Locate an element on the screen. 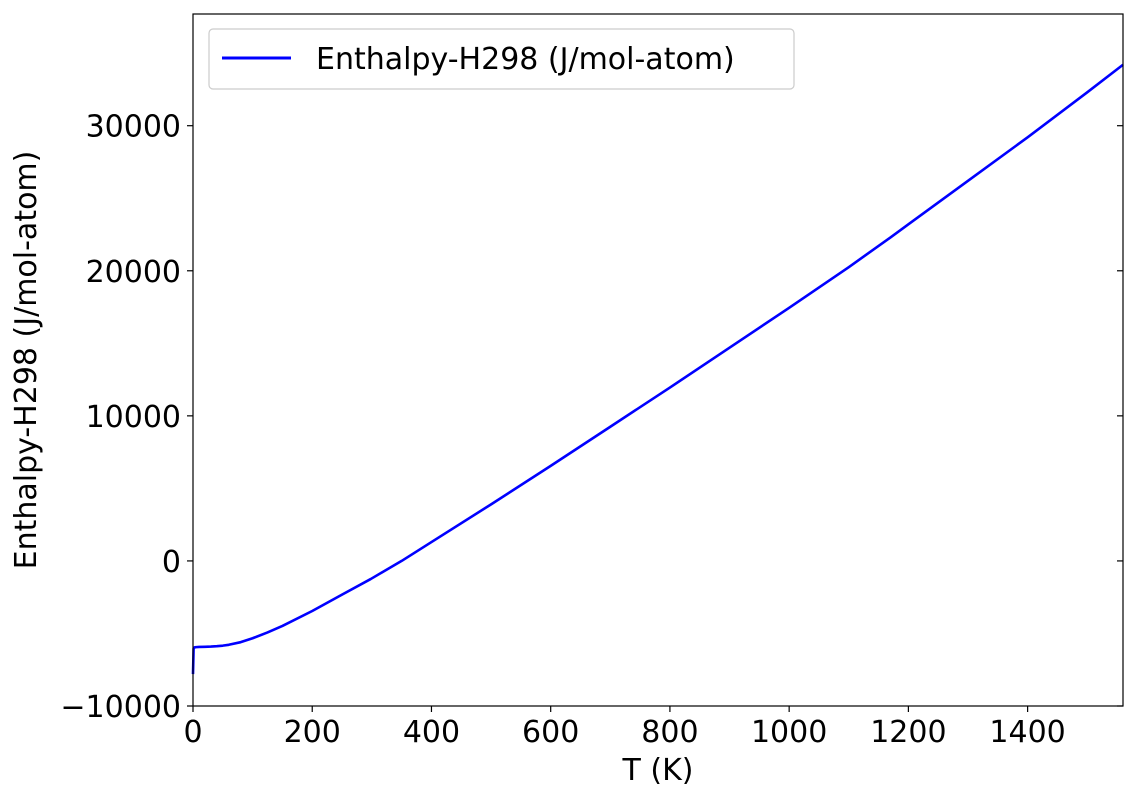  x-tick-label: 1400 is located at coordinates (1027, 732).